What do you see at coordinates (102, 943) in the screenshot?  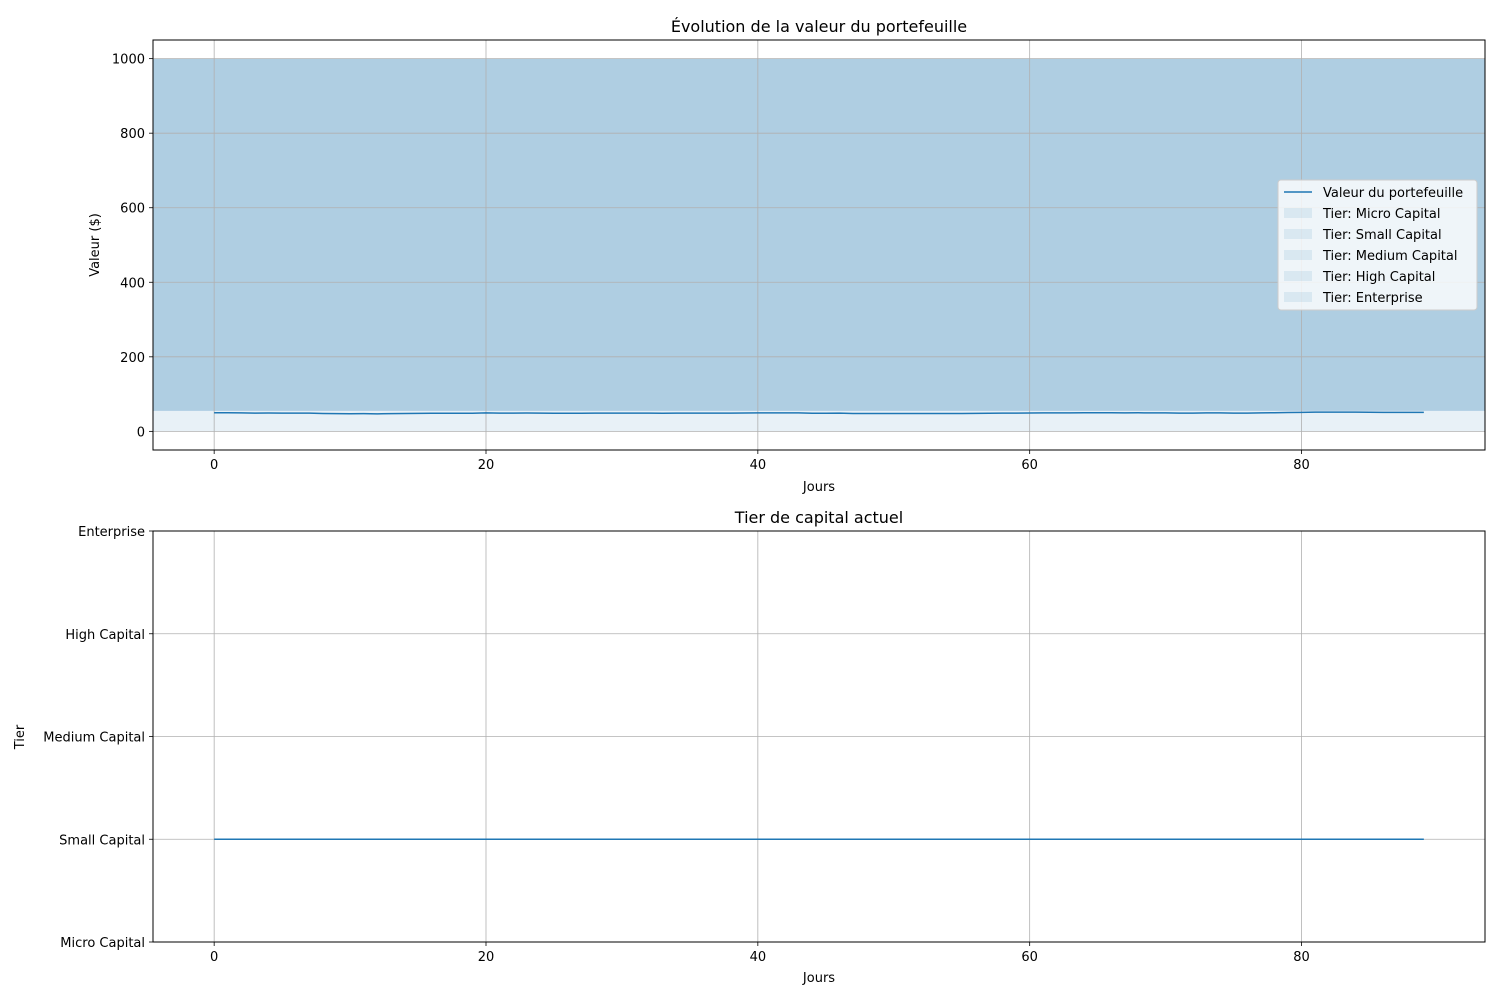 I see `chart2-y-tick-label: Micro Capital` at bounding box center [102, 943].